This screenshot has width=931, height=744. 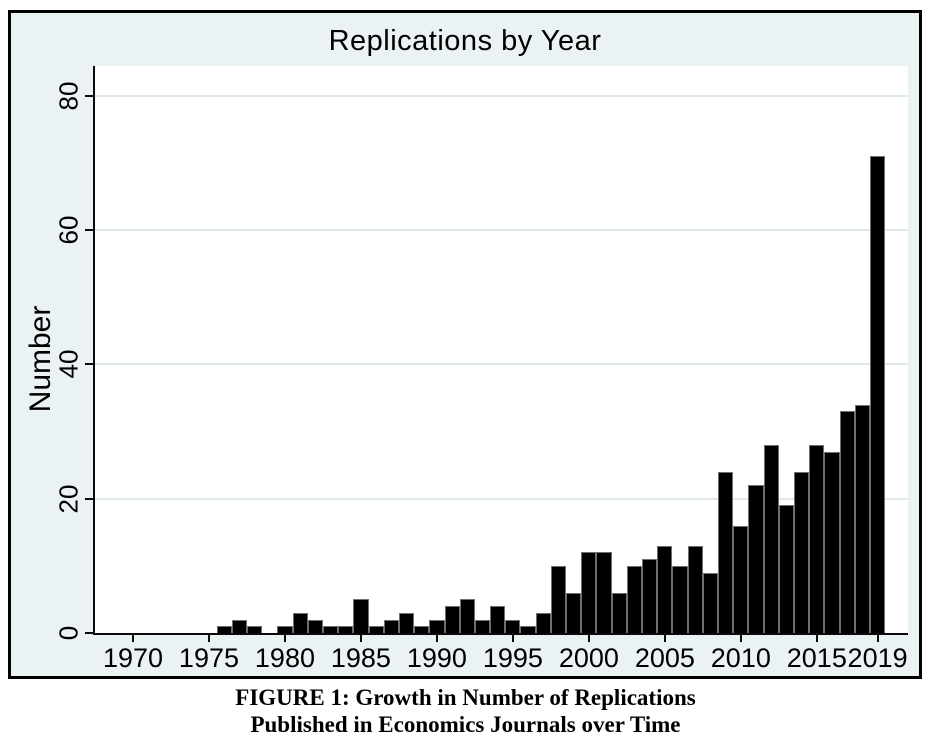 What do you see at coordinates (437, 626) in the screenshot?
I see `bar-1990` at bounding box center [437, 626].